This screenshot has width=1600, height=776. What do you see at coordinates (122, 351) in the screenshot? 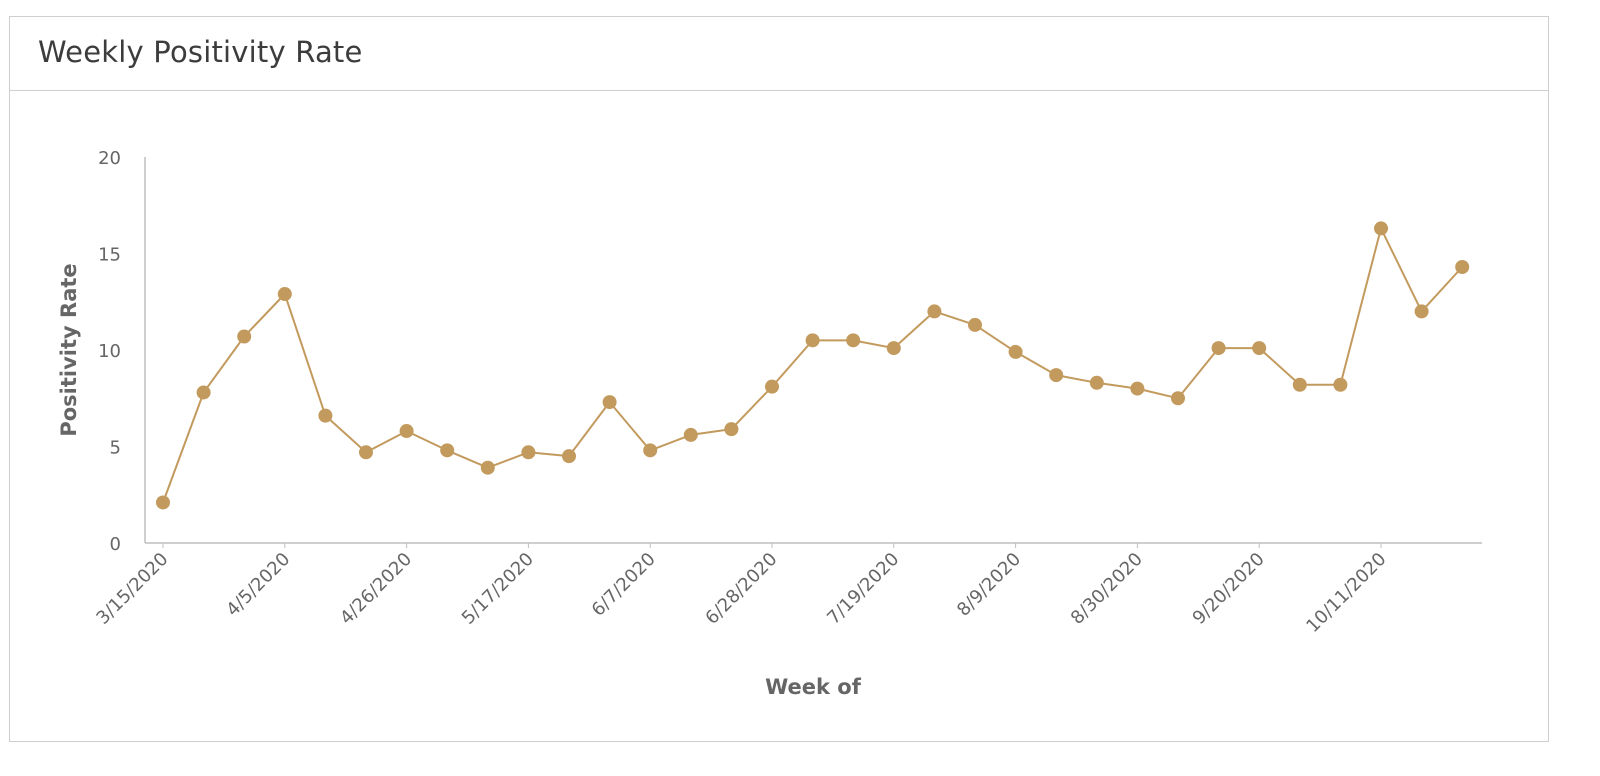
I see `y-axis: 0 5 10 15 20` at bounding box center [122, 351].